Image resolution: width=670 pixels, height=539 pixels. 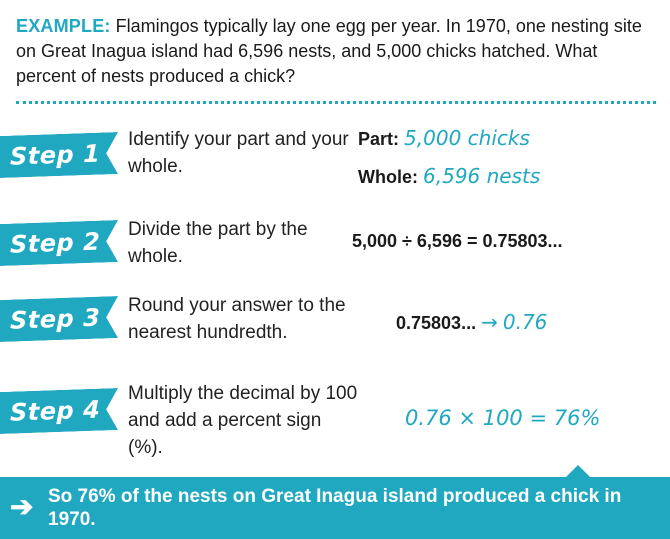 I want to click on part-label: Part:, so click(x=379, y=139).